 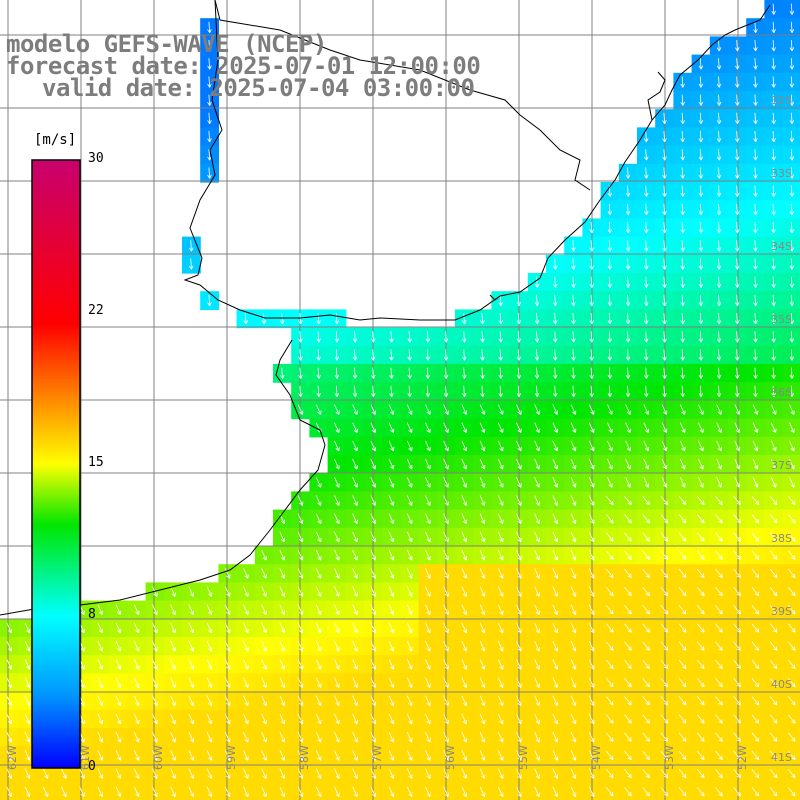 I want to click on lon-label: 58W, so click(x=304, y=757).